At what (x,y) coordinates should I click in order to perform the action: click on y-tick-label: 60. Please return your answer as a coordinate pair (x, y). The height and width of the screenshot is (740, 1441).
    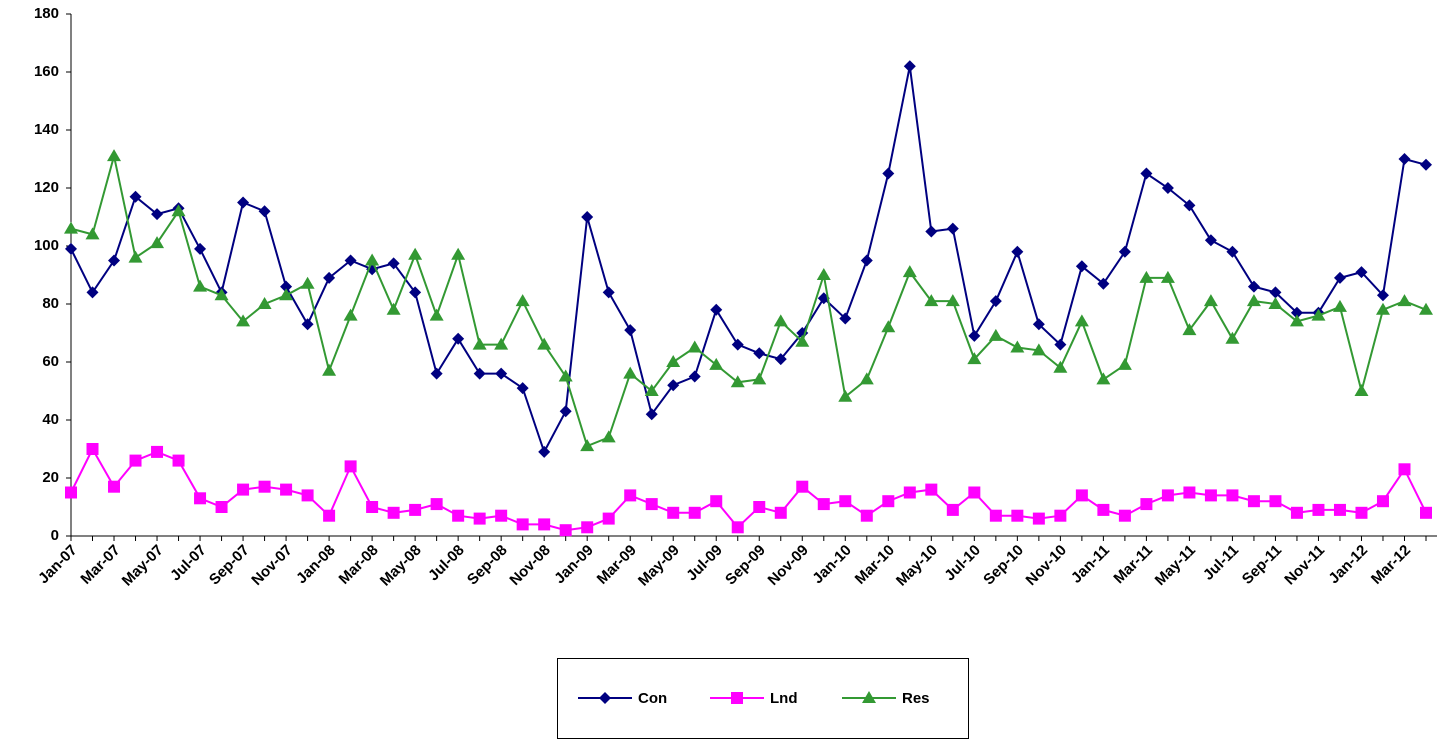
    Looking at the image, I should click on (50, 361).